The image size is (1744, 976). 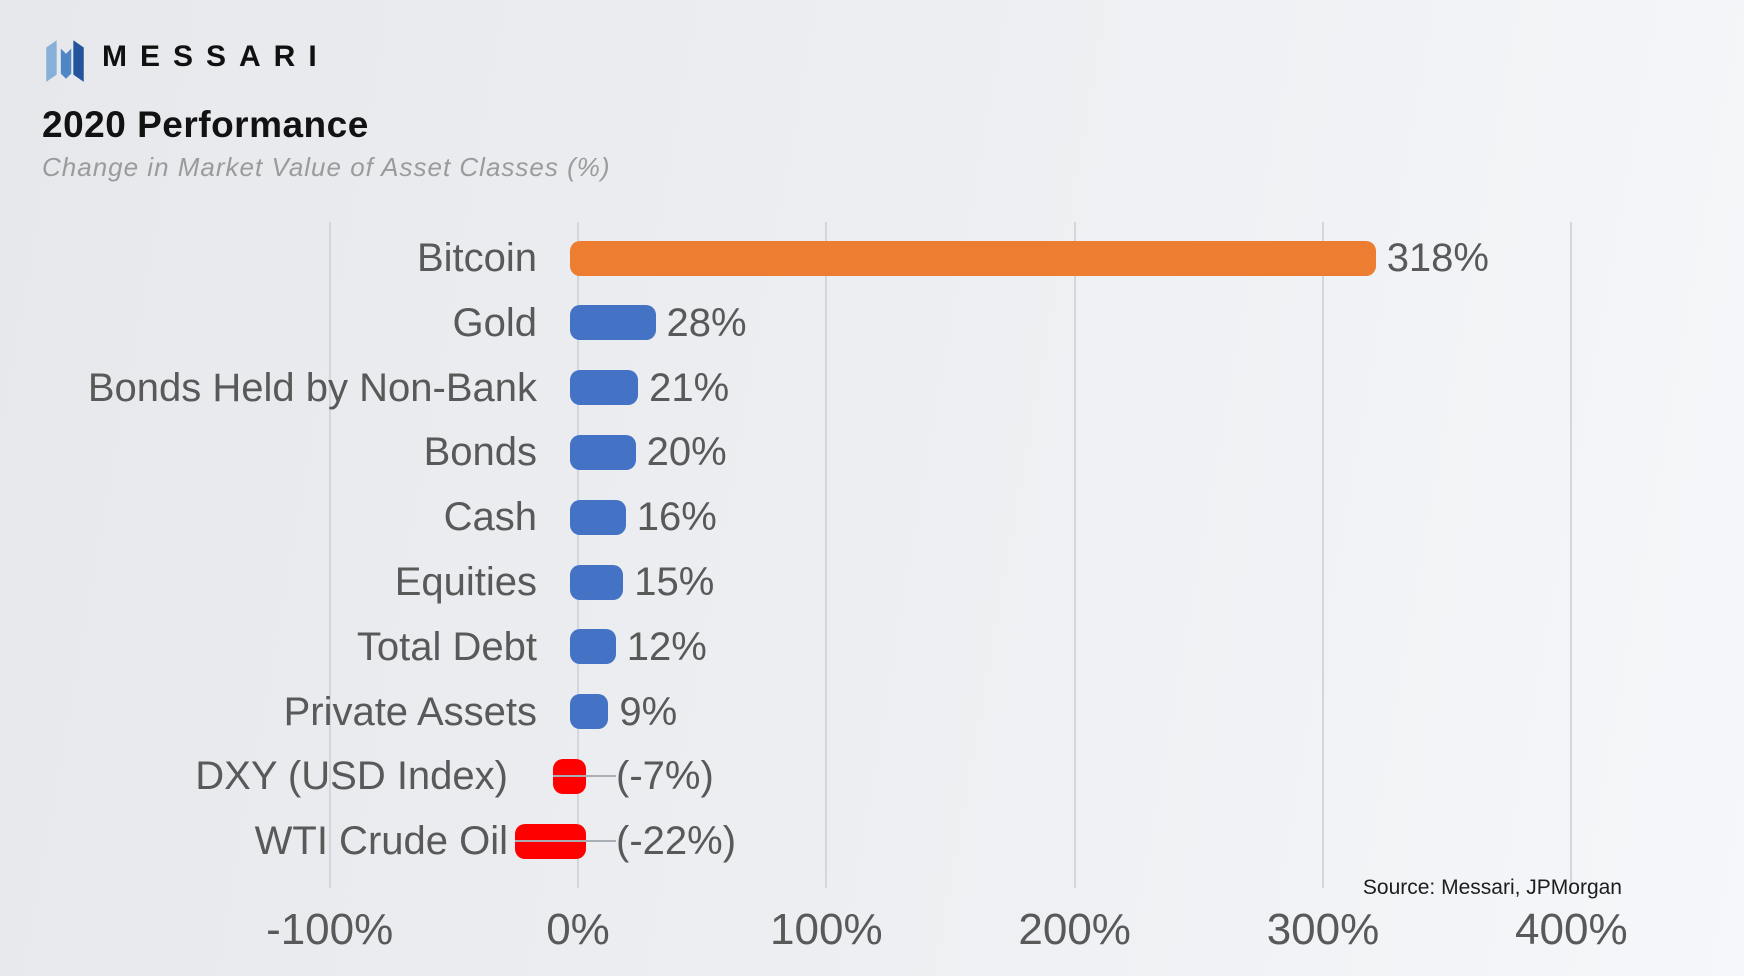 I want to click on brand-wordmark: MESSARI, so click(x=216, y=56).